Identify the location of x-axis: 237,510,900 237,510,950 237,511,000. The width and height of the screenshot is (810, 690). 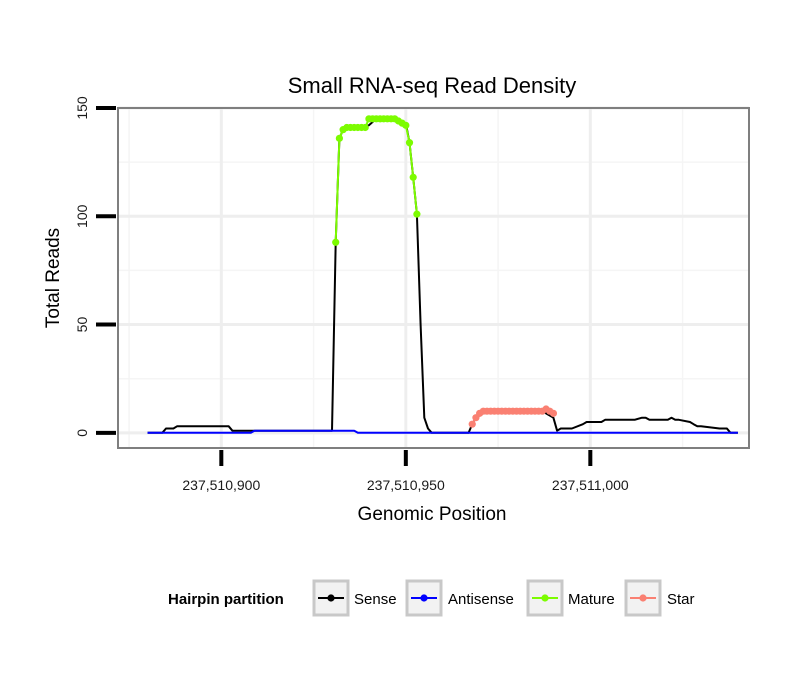
(405, 471).